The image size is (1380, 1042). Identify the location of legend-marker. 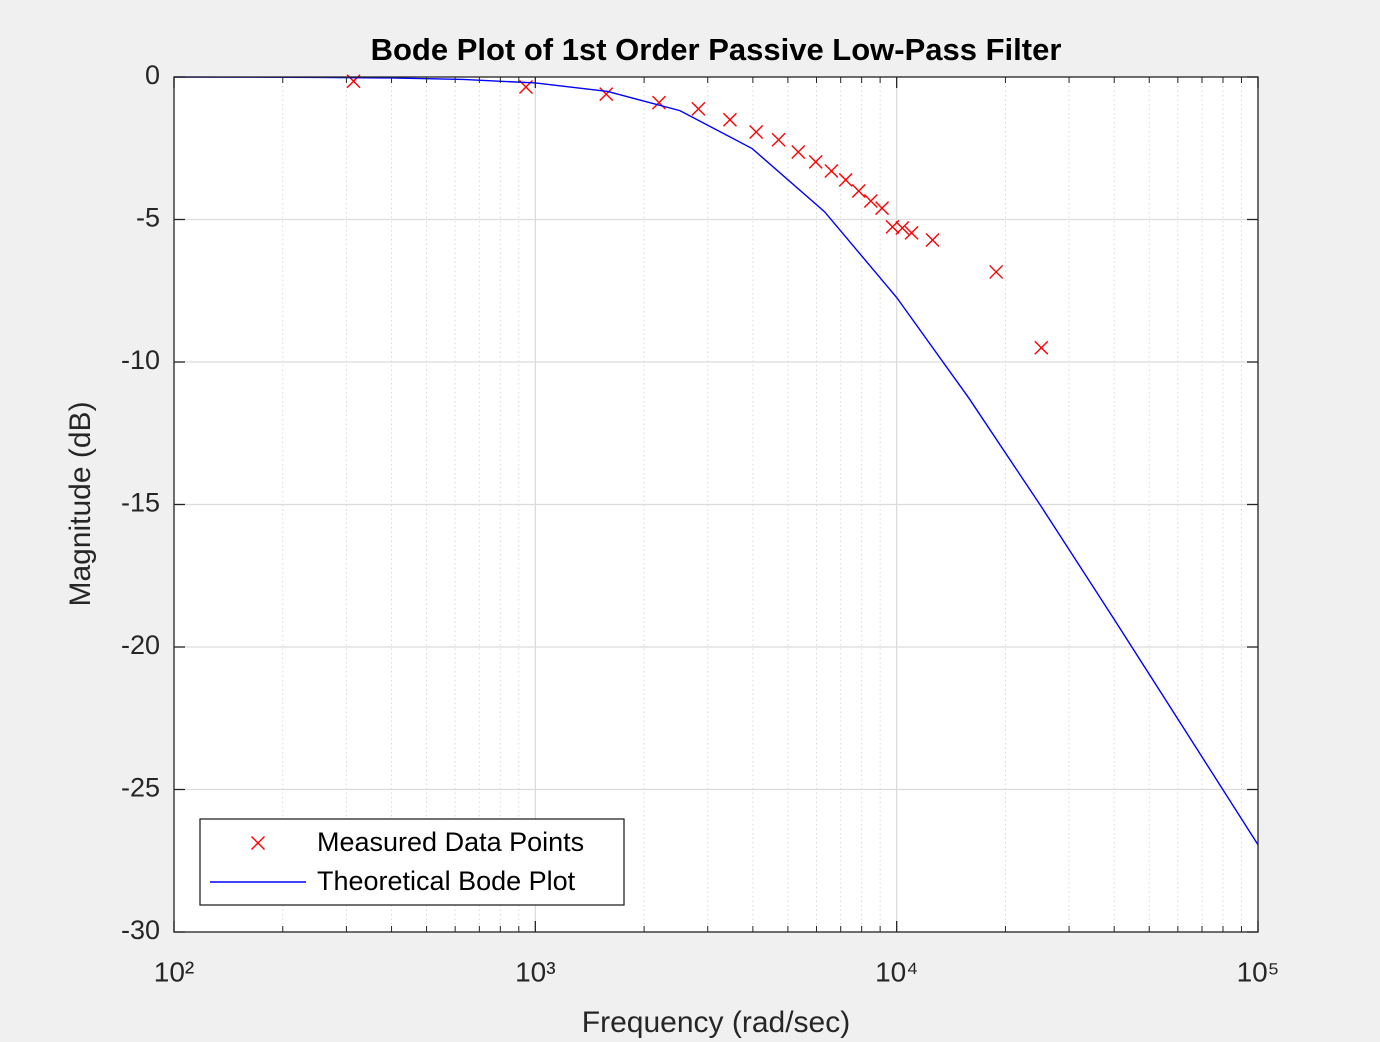
(258, 843).